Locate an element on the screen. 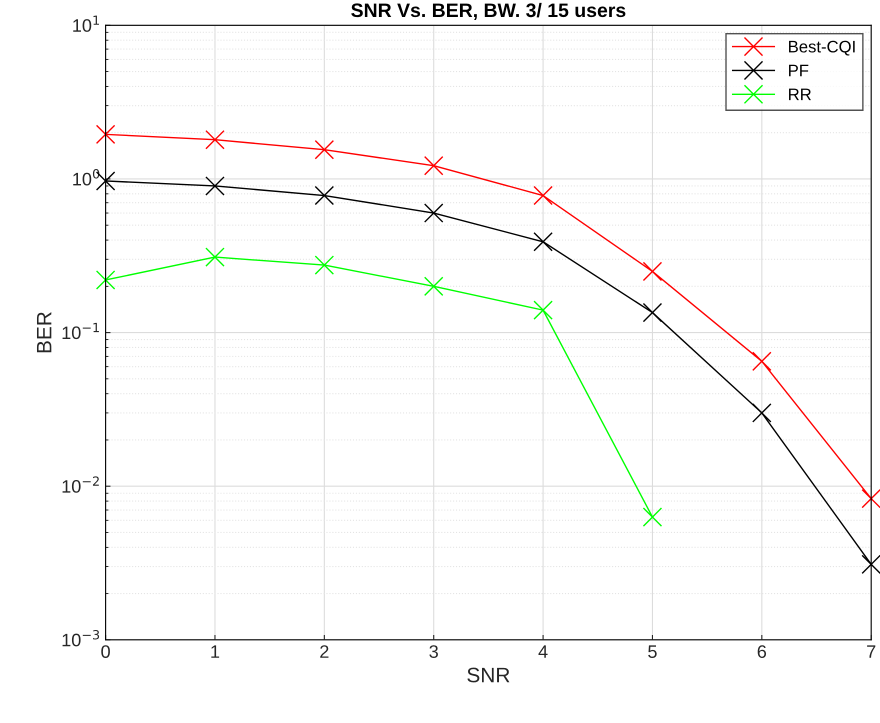 This screenshot has width=880, height=723. x-tick-label: 1 is located at coordinates (215, 651).